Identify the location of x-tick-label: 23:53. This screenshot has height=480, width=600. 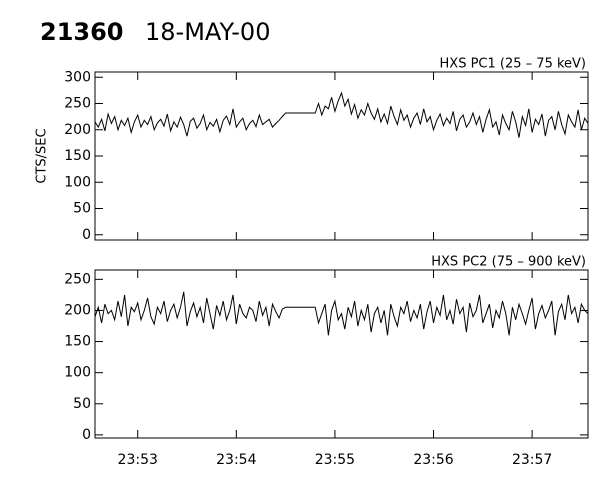
(138, 460).